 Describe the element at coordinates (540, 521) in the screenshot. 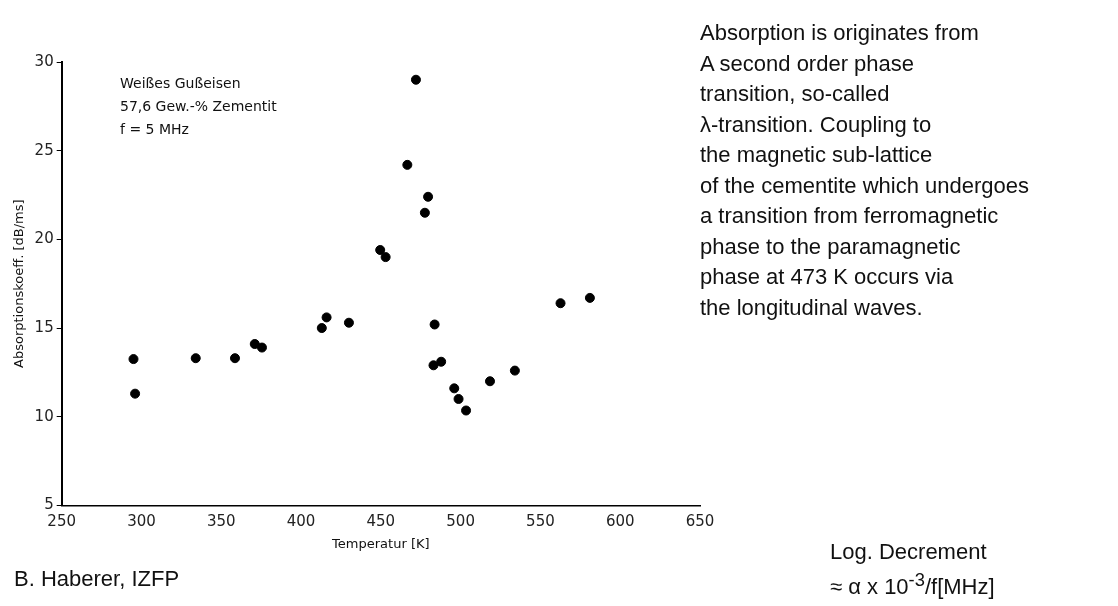

I see `x-tick-label: 550` at that location.